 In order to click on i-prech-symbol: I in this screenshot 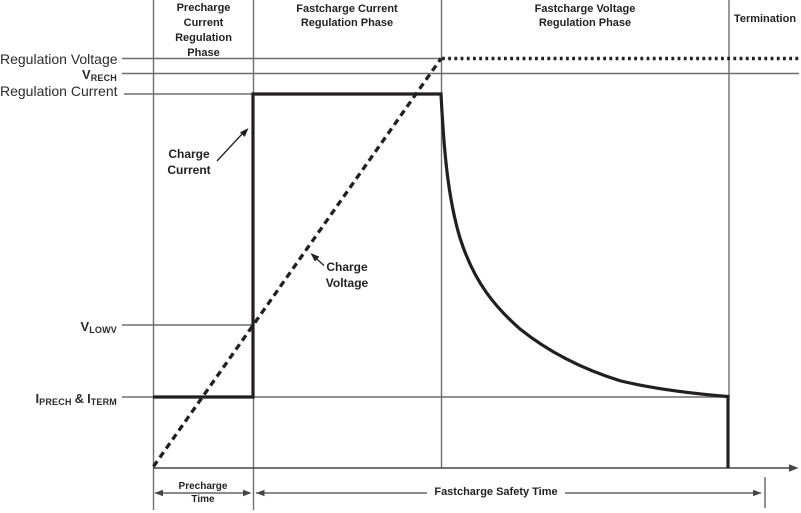, I will do `click(37, 398)`.